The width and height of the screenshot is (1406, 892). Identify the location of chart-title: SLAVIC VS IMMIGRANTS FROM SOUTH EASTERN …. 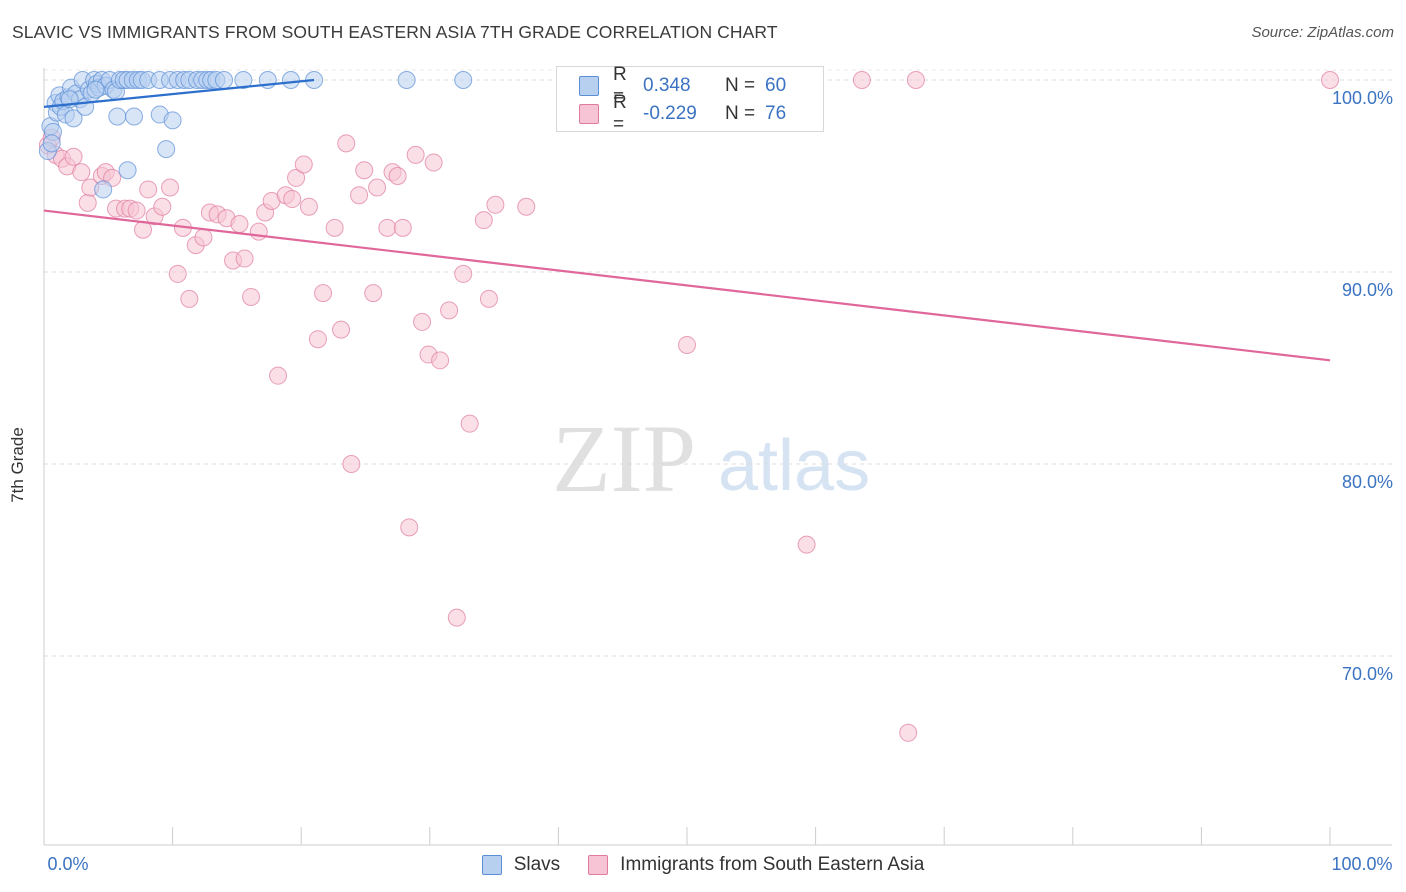
(395, 32).